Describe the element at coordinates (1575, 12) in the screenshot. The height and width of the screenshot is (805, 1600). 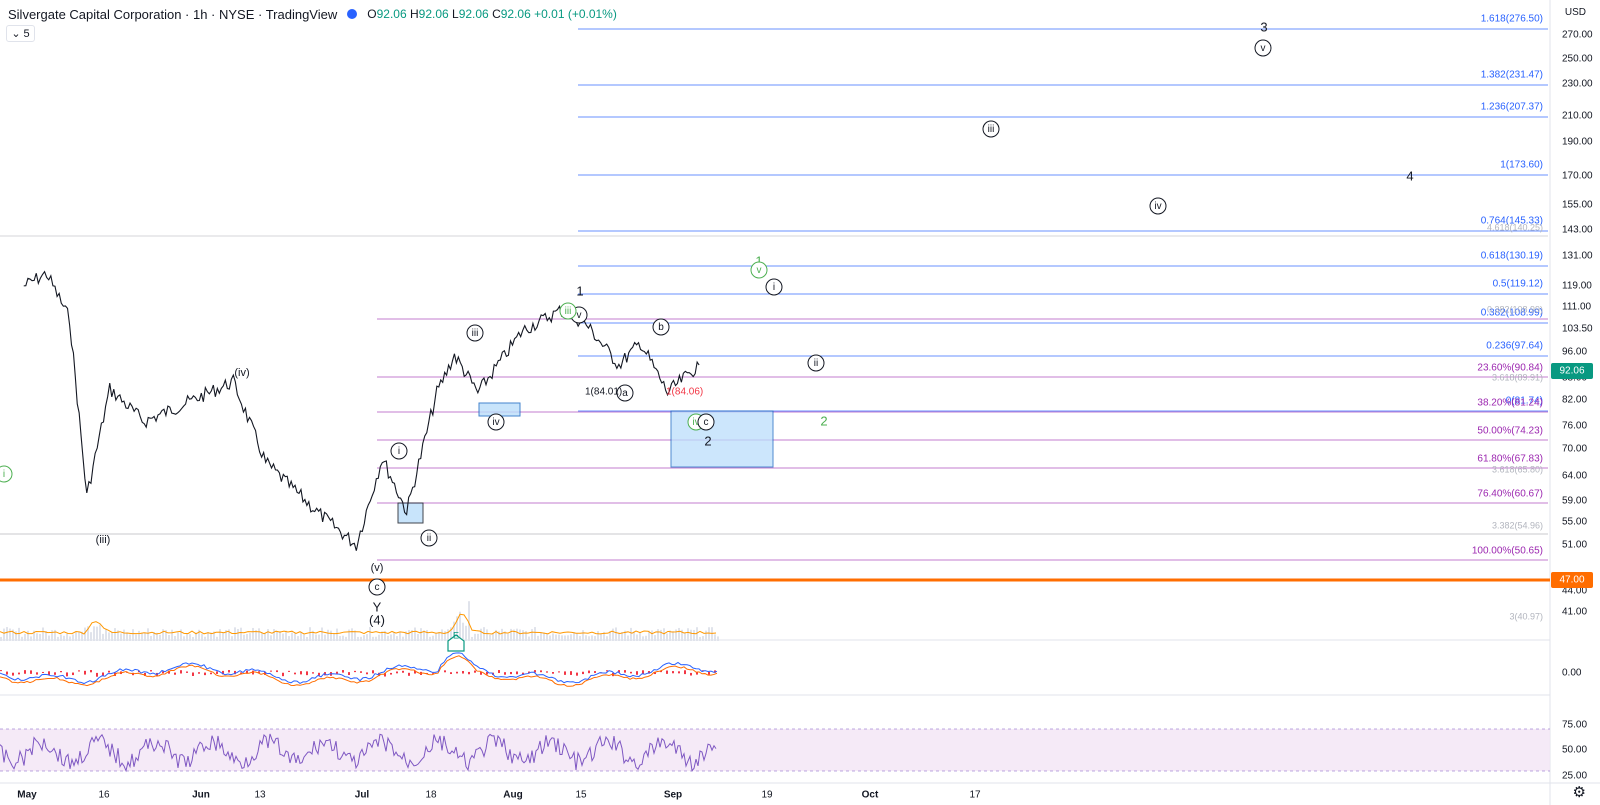
I see `currency-label: USD` at that location.